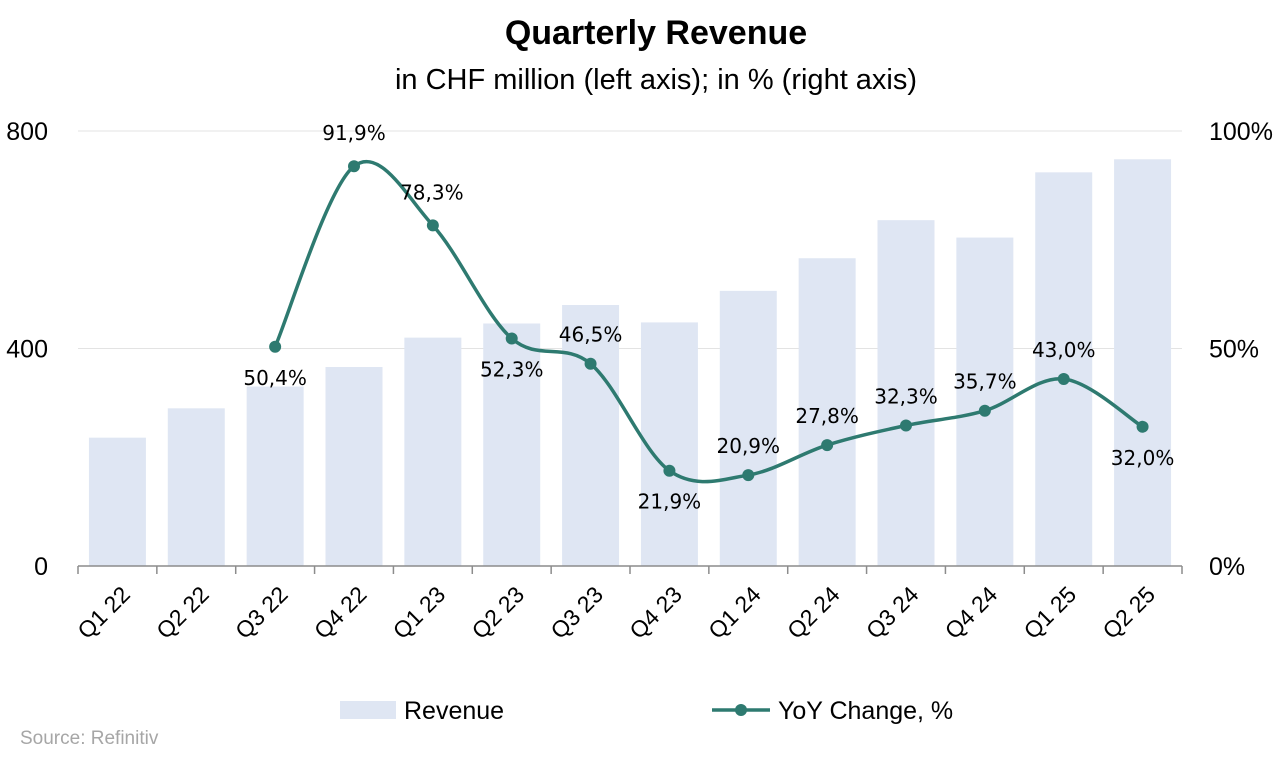 This screenshot has height=768, width=1280. Describe the element at coordinates (656, 33) in the screenshot. I see `chart-title: Quarterly Revenue` at that location.